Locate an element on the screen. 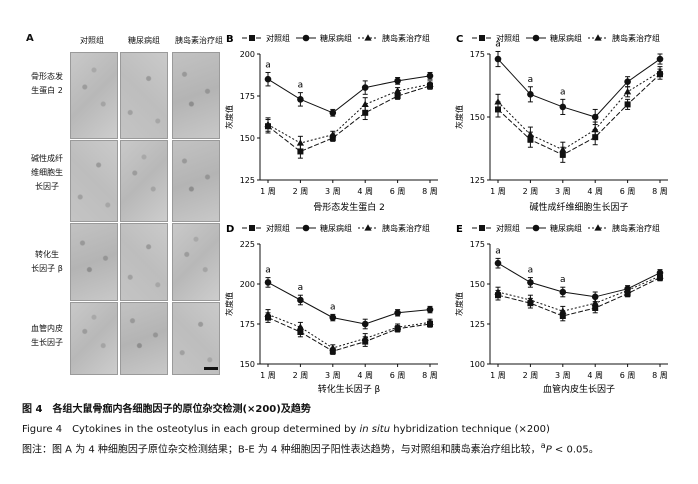 This screenshot has width=698, height=484. x-axis-label: 转化生长因子 β is located at coordinates (349, 389).